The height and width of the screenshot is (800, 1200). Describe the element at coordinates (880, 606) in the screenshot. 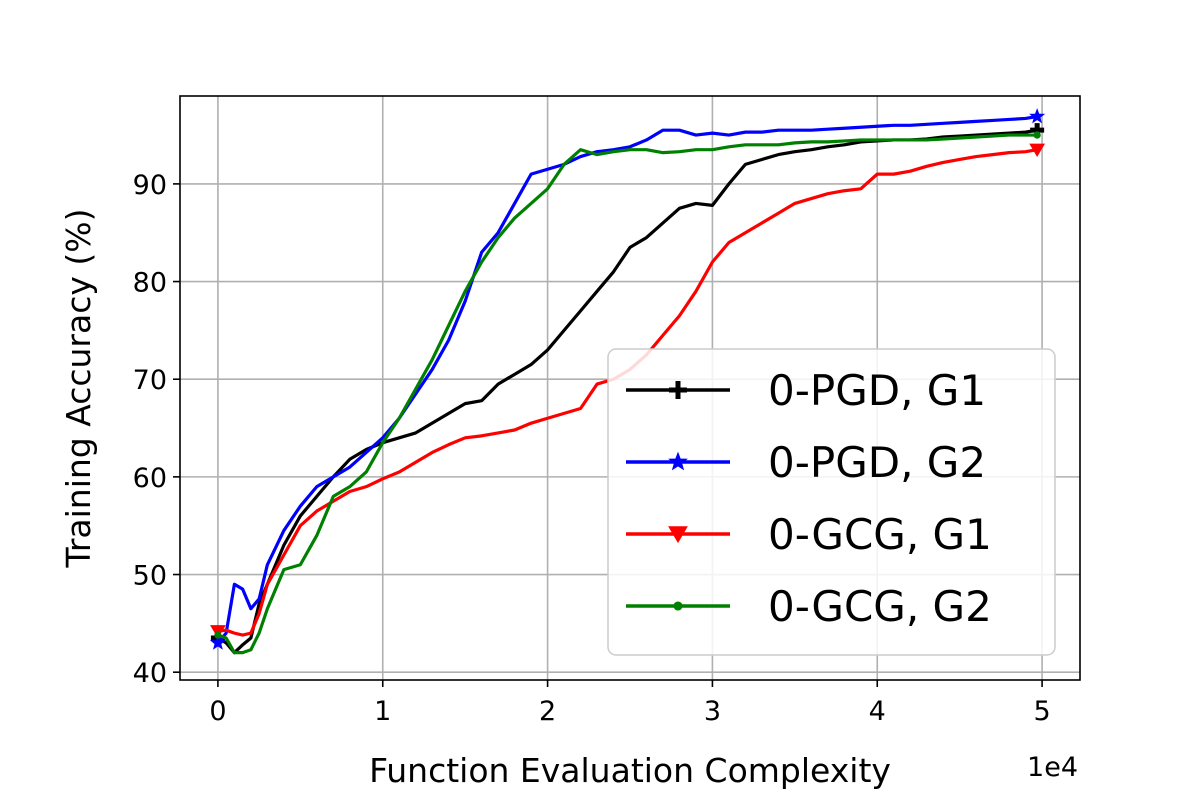

I see `legend-label: 0-GCG, G2` at that location.